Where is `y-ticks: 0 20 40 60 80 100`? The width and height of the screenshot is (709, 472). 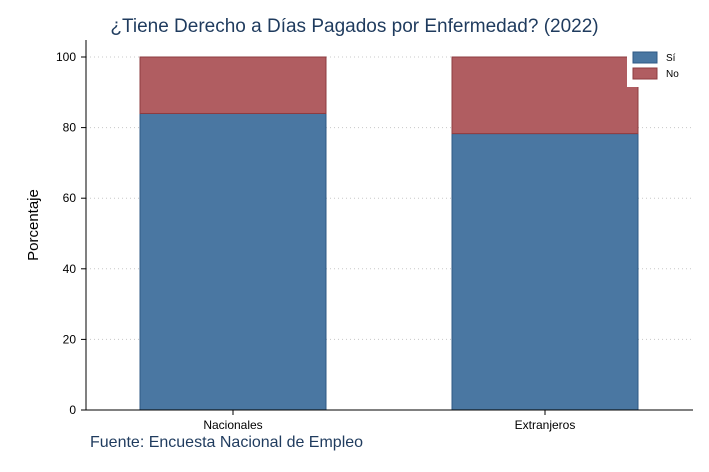 y-ticks: 0 20 40 60 80 100 is located at coordinates (71, 233).